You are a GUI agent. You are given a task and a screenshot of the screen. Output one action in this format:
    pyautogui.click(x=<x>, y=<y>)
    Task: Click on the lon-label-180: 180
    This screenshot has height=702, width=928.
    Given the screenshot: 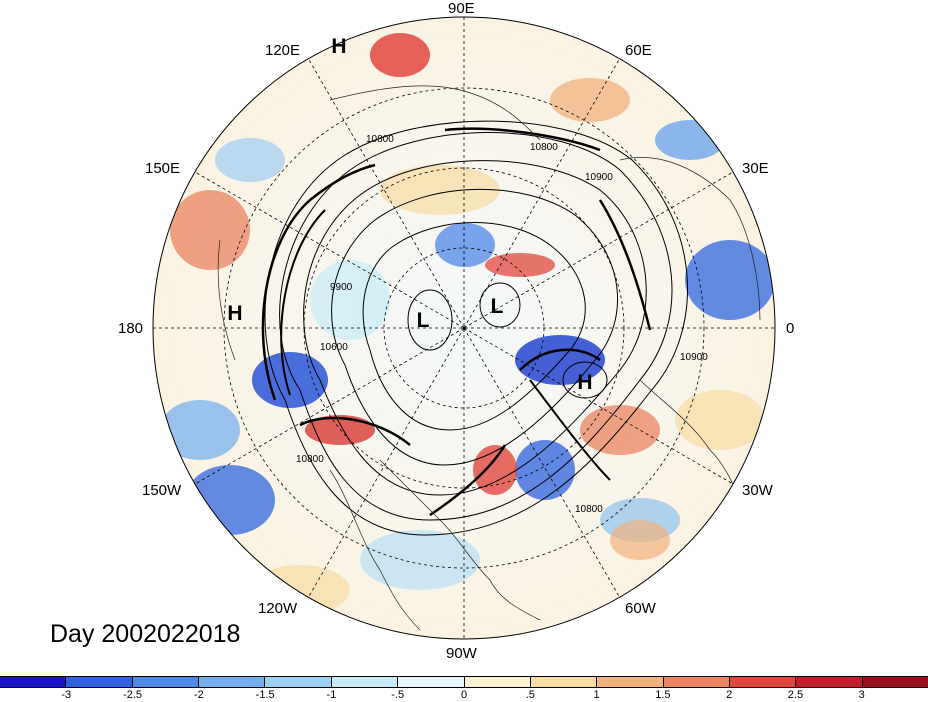 What is the action you would take?
    pyautogui.click(x=131, y=328)
    